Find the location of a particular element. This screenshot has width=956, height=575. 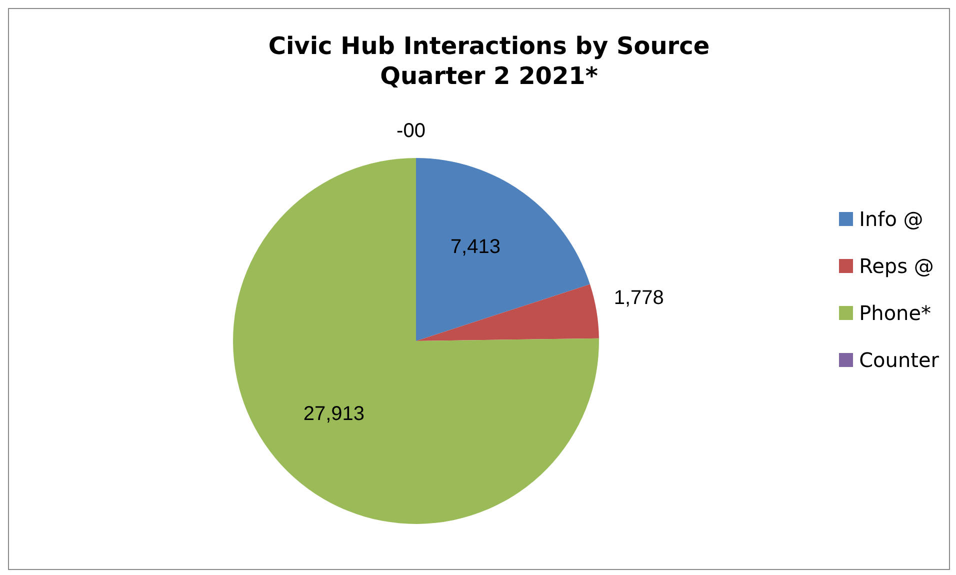

data-label: 27,913 is located at coordinates (334, 414).